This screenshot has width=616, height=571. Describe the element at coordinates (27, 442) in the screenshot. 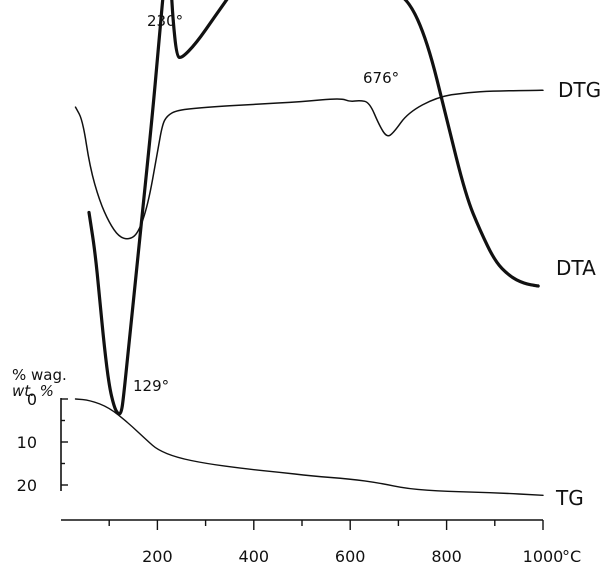

I see `tg-tick-label: 10` at that location.